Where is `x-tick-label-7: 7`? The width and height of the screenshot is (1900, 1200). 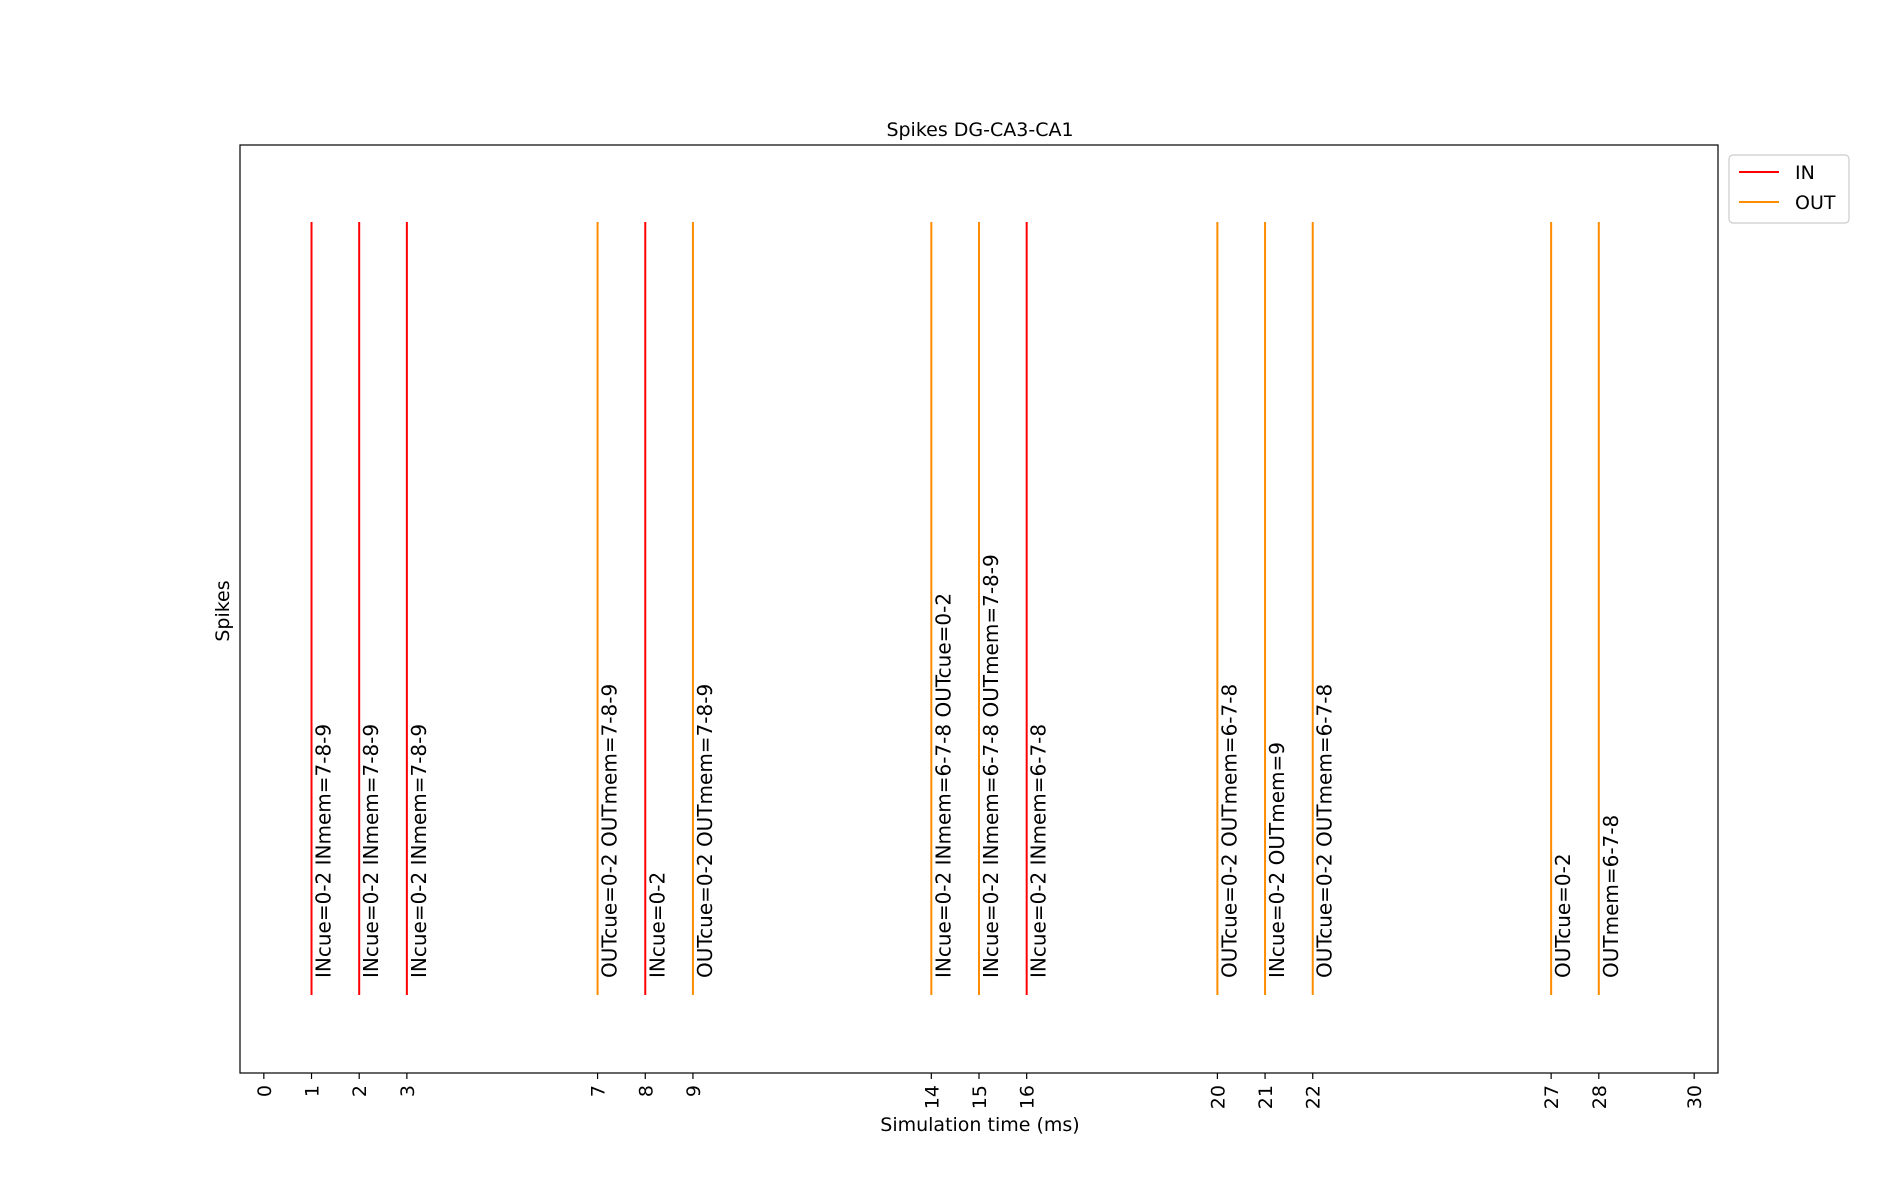
x-tick-label-7: 7 is located at coordinates (599, 1091).